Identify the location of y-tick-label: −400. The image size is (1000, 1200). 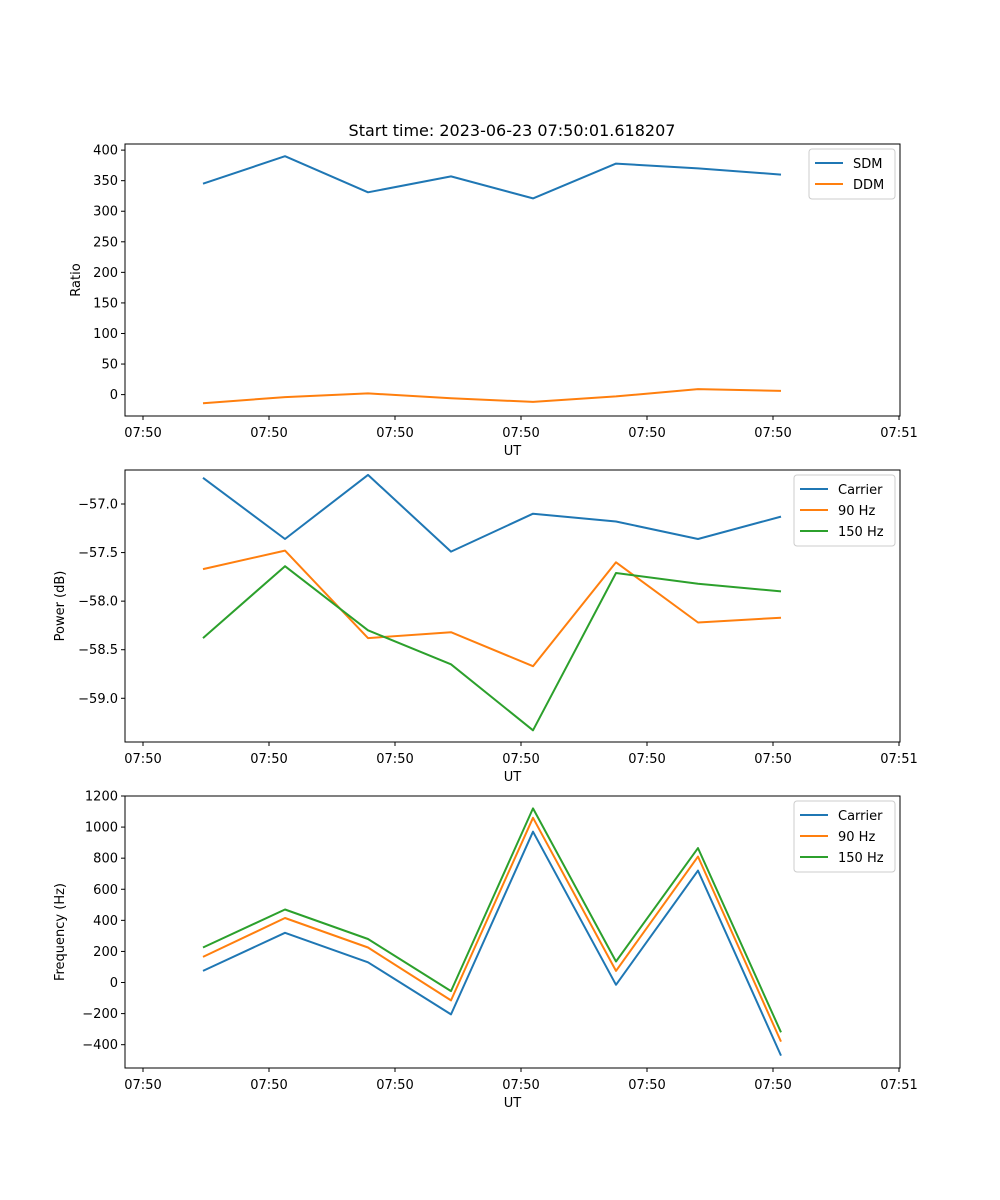
(100, 1045).